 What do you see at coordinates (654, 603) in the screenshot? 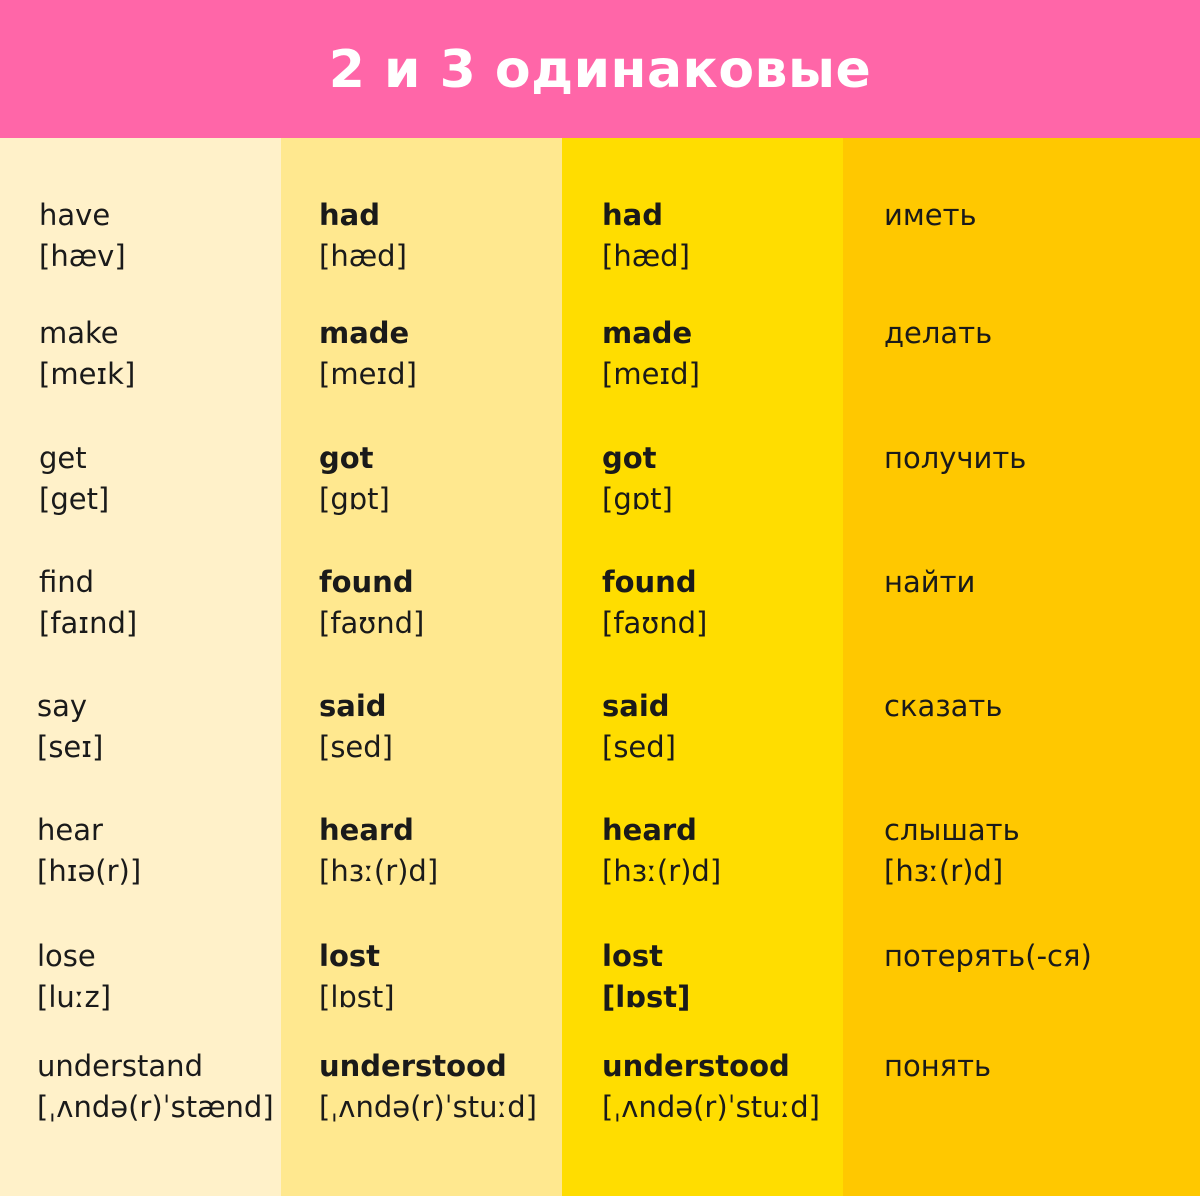
I see `past-participle-cell: found [faʊnd]` at bounding box center [654, 603].